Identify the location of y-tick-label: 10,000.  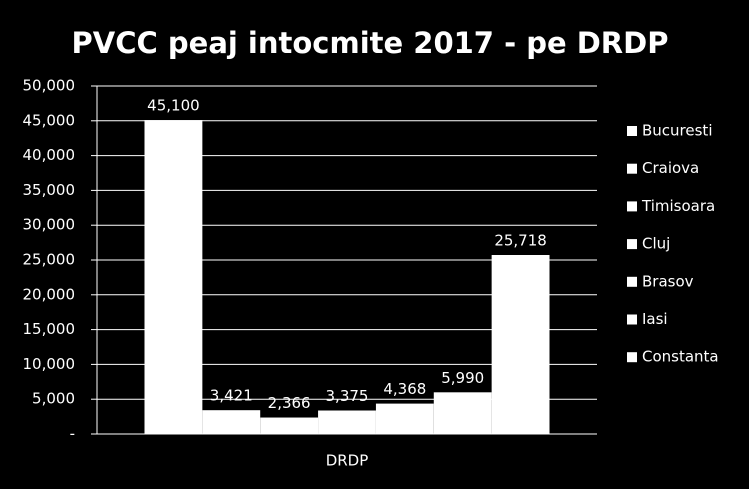
(49, 364).